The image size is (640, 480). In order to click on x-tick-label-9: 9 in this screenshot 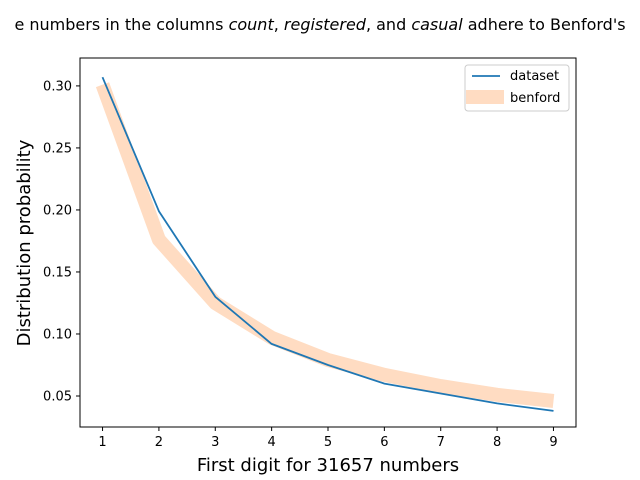, I will do `click(553, 442)`.